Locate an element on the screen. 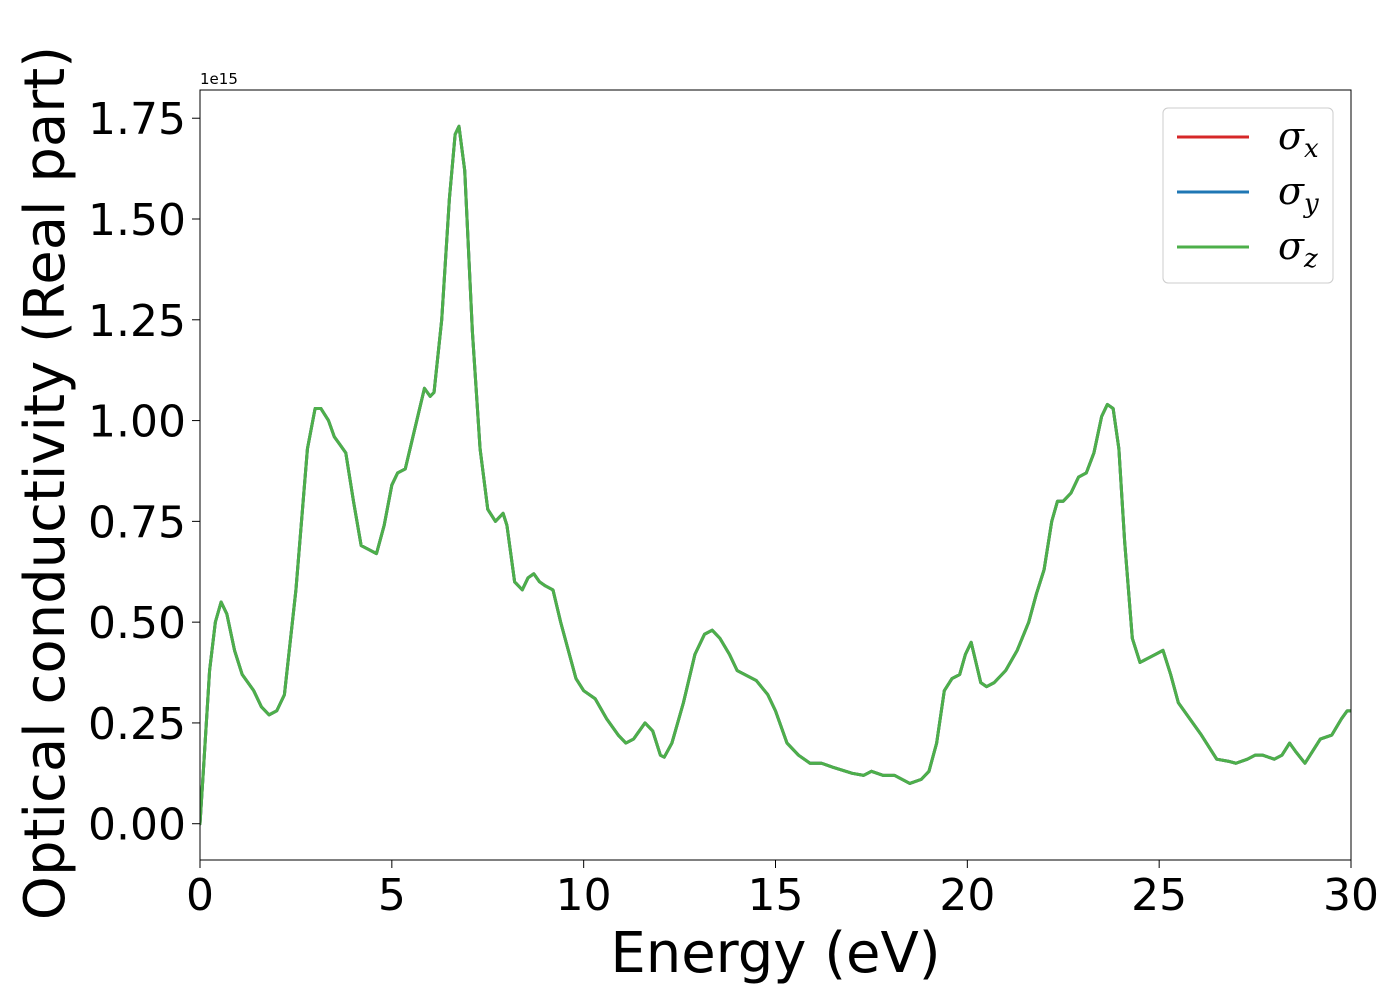 The width and height of the screenshot is (1400, 1000). y-tick-label: 1.75 is located at coordinates (137, 119).